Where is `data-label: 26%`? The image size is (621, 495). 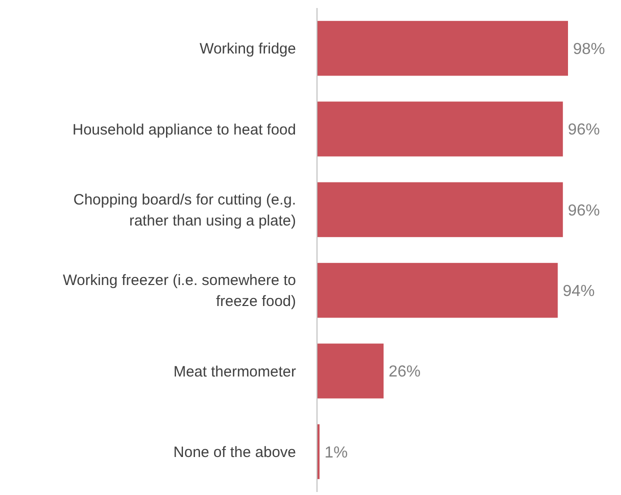 data-label: 26% is located at coordinates (404, 372).